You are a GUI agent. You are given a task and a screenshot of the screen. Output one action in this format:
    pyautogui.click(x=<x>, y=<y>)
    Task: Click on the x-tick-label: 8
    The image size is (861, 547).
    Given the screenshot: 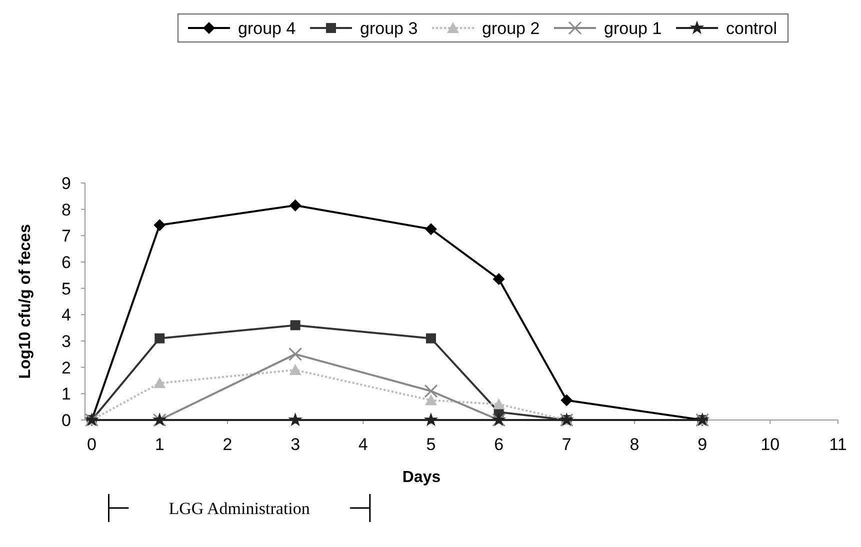 What is the action you would take?
    pyautogui.click(x=635, y=444)
    